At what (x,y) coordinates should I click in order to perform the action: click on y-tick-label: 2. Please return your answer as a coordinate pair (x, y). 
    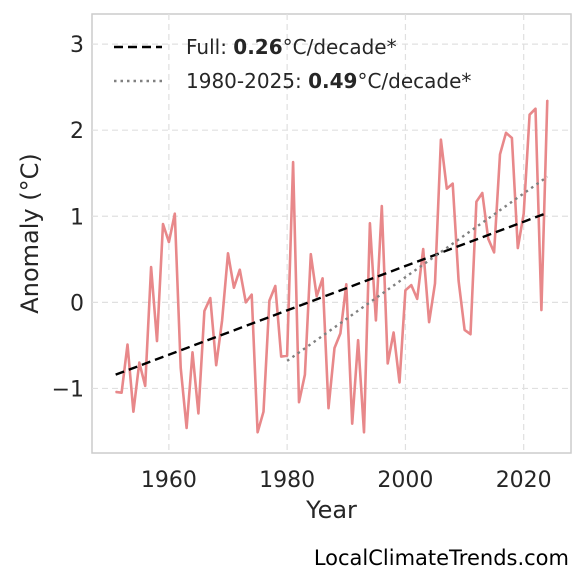
    Looking at the image, I should click on (77, 131).